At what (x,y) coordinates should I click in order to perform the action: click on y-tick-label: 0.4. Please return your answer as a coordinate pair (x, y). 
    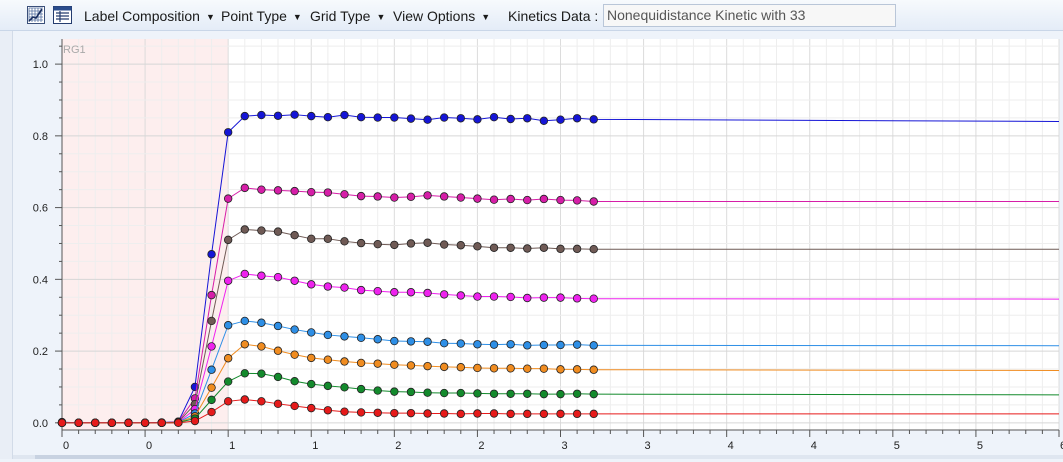
    Looking at the image, I should click on (40, 280).